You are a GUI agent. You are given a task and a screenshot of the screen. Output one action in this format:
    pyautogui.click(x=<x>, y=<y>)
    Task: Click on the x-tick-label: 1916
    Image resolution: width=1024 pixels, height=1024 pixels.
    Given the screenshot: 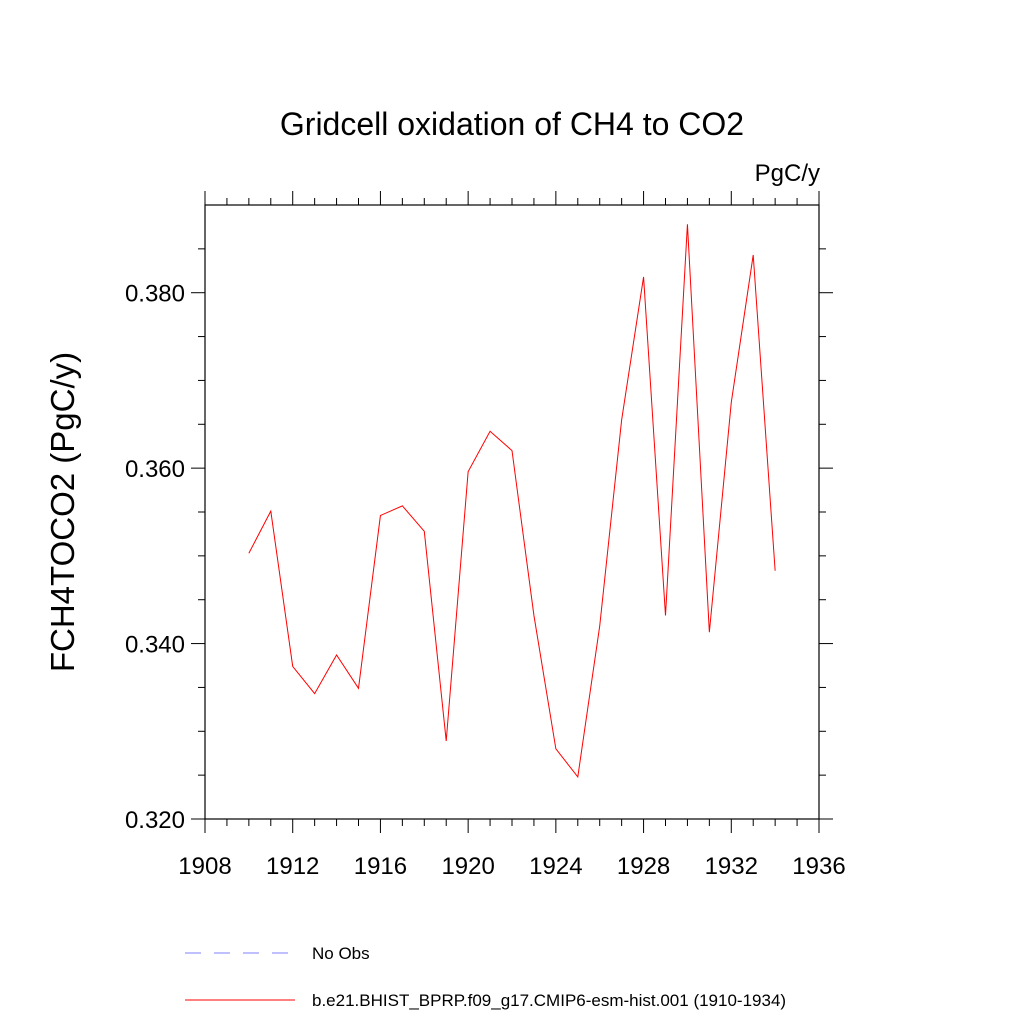 What is the action you would take?
    pyautogui.click(x=380, y=866)
    